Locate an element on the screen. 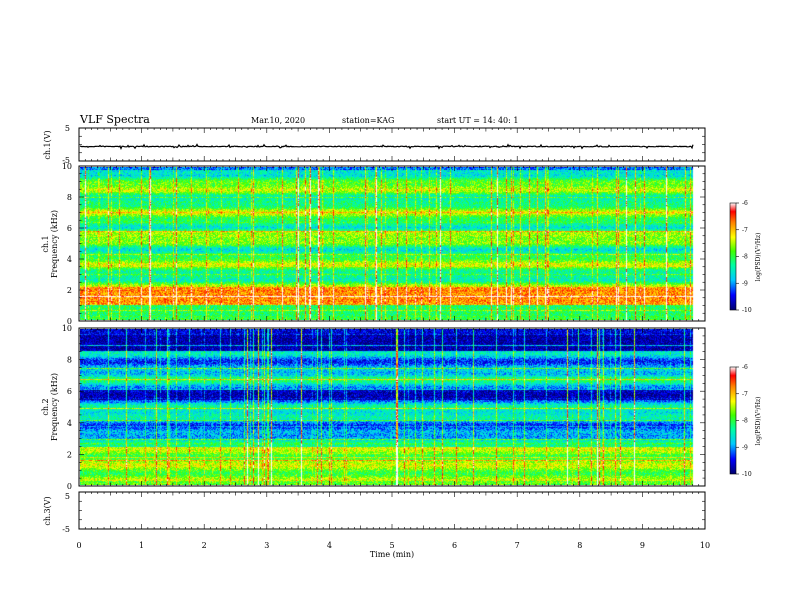 This screenshot has width=792, height=612. ch1-spec-ylabel: Frequency (kHz) is located at coordinates (54, 244).